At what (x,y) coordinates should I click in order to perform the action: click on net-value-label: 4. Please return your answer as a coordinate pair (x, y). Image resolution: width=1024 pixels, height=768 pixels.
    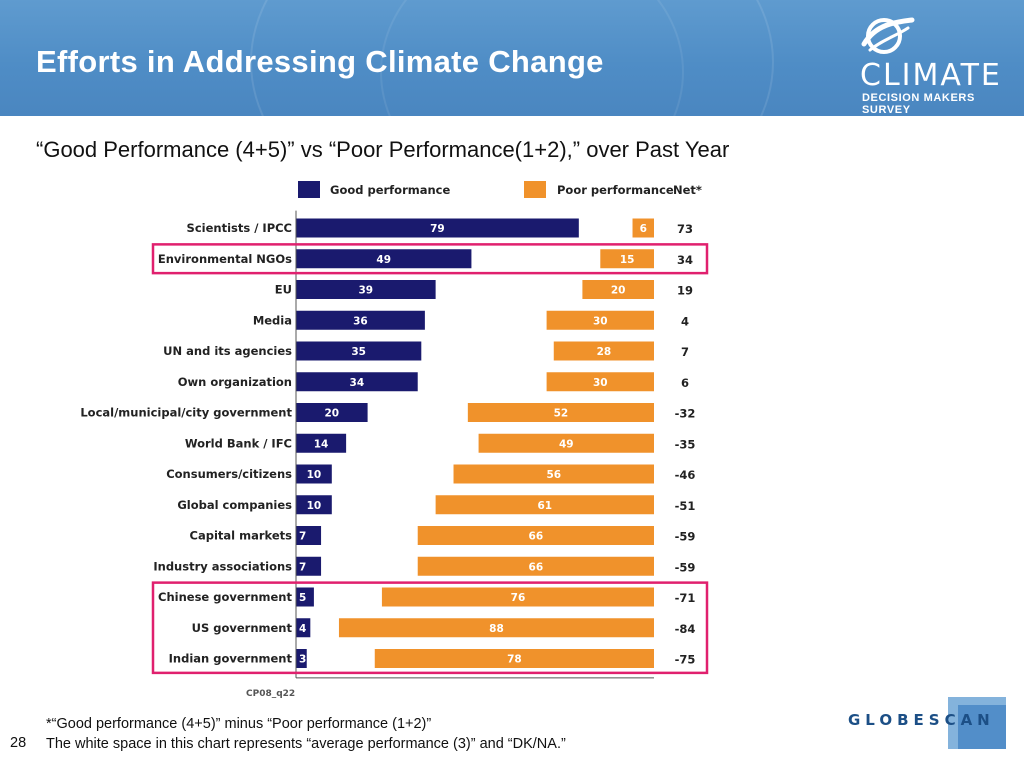
    Looking at the image, I should click on (685, 321).